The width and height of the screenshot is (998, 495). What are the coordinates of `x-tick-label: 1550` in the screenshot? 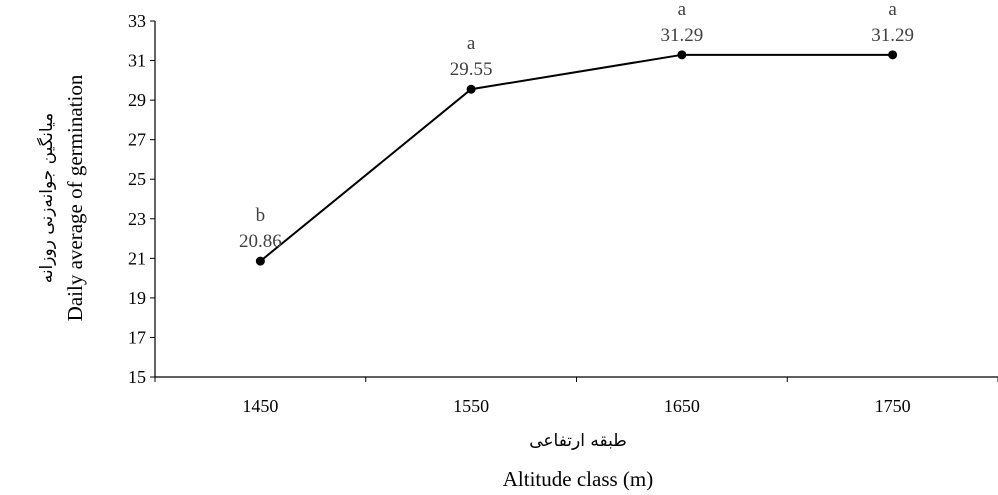 It's located at (471, 406).